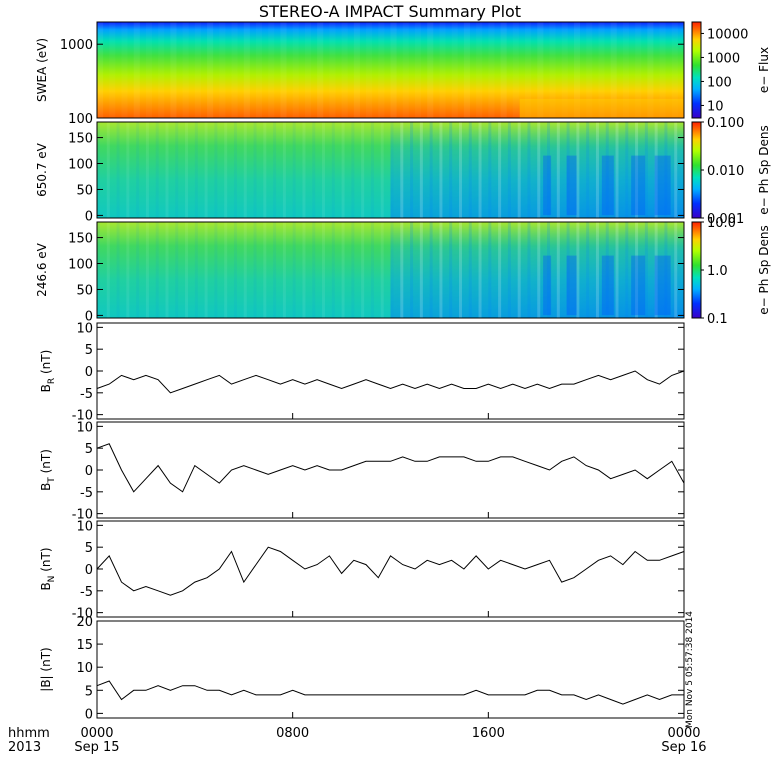 This screenshot has height=780, width=780. What do you see at coordinates (24, 747) in the screenshot?
I see `x-axis-label-line2: 2013` at bounding box center [24, 747].